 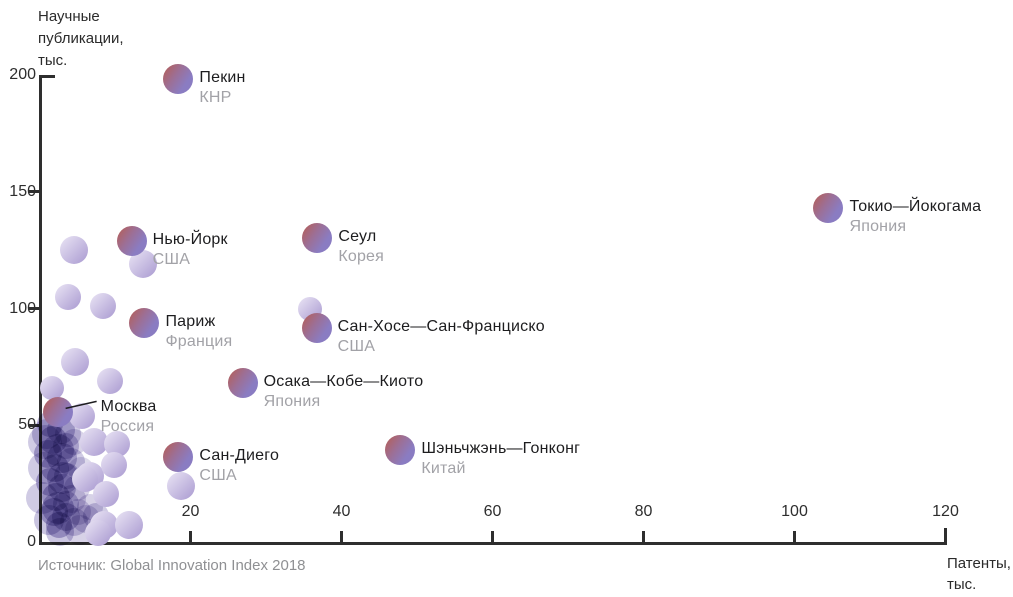 I want to click on x-tick-label-120: 120, so click(x=945, y=511).